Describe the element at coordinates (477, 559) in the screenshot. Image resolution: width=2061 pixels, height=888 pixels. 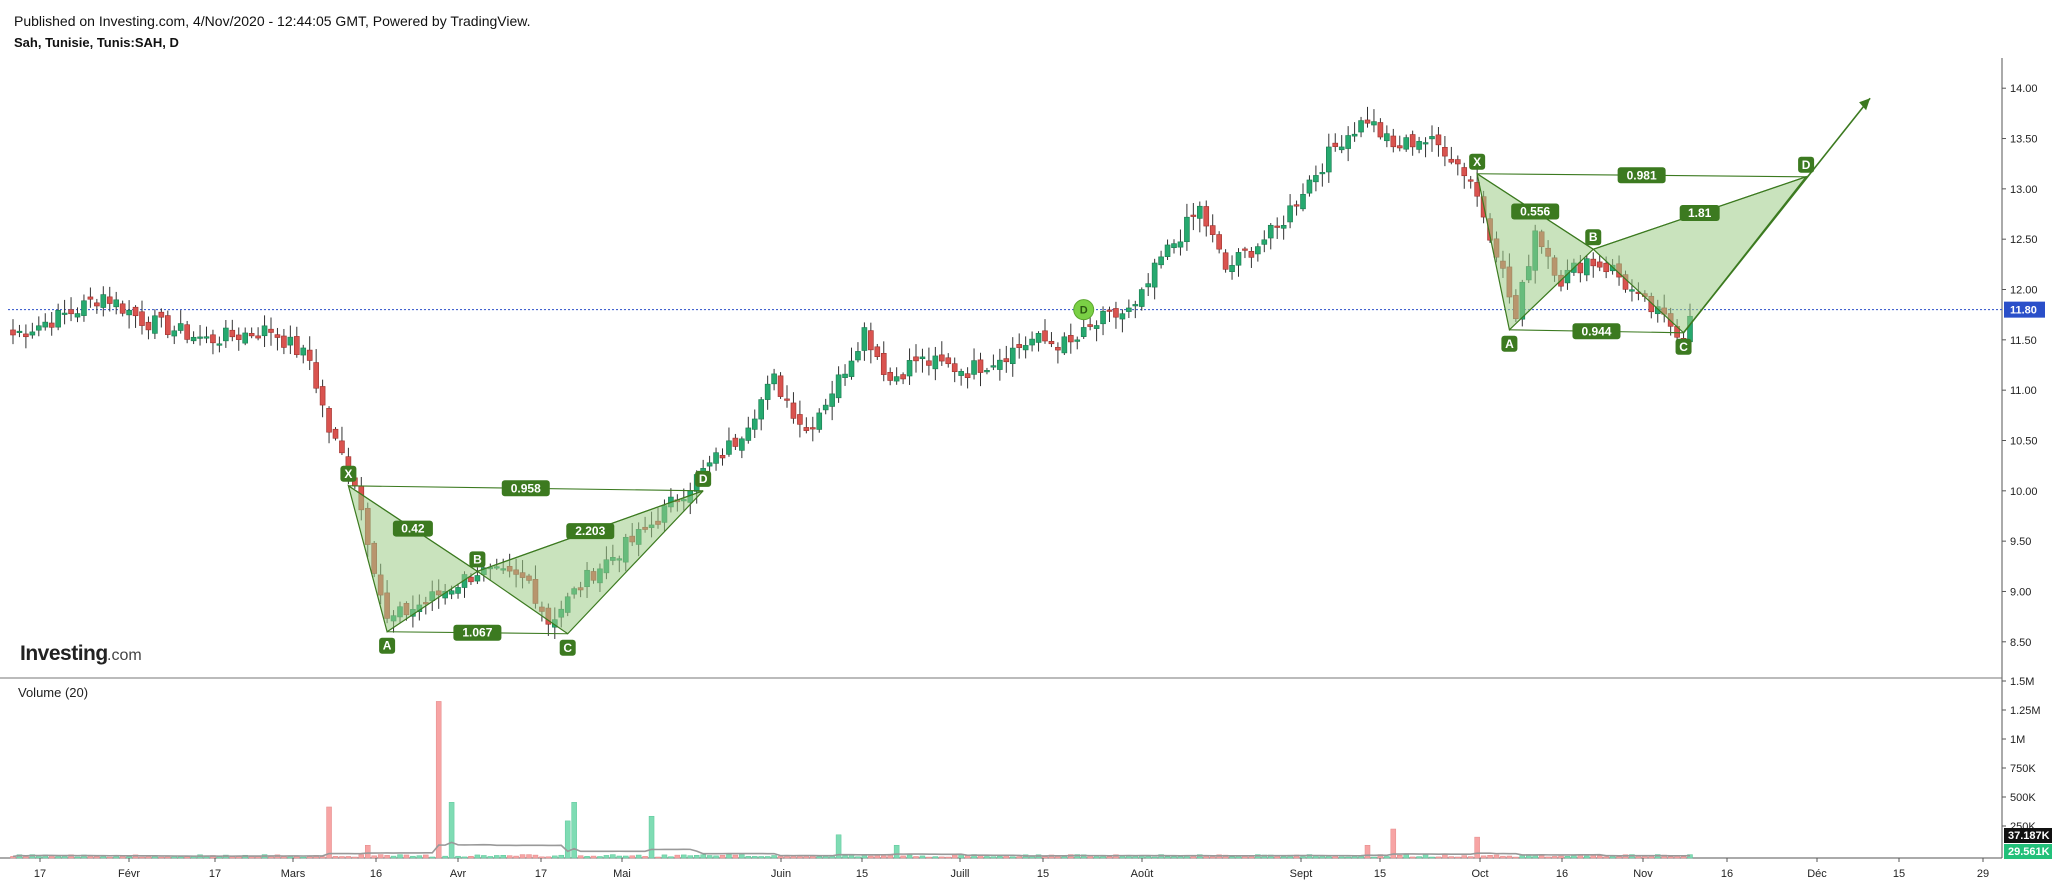
I see `pattern-0-point-b: B` at that location.